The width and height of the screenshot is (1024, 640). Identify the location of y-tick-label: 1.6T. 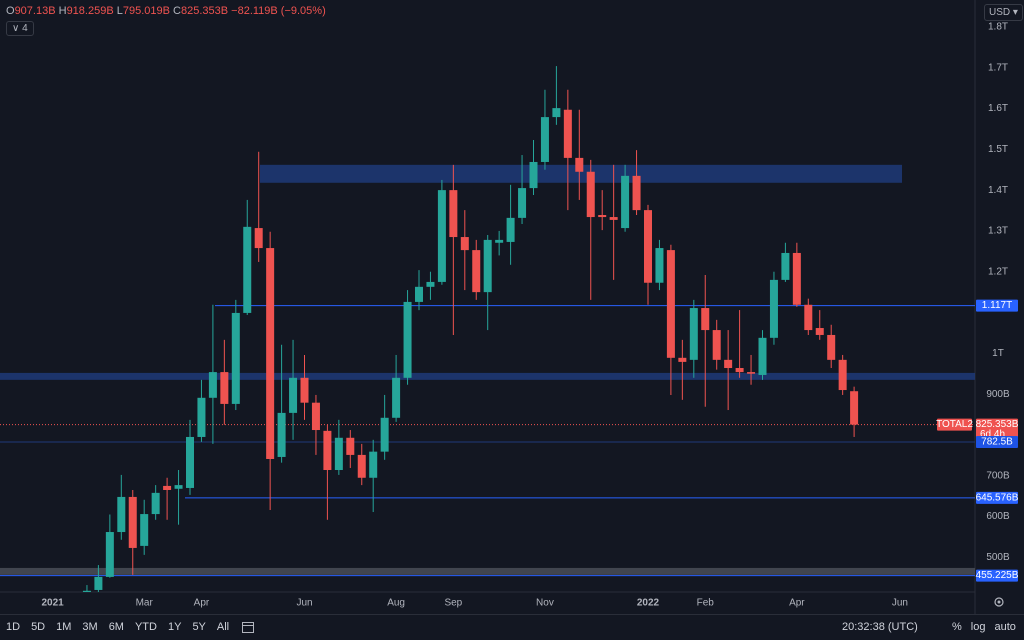
(998, 108).